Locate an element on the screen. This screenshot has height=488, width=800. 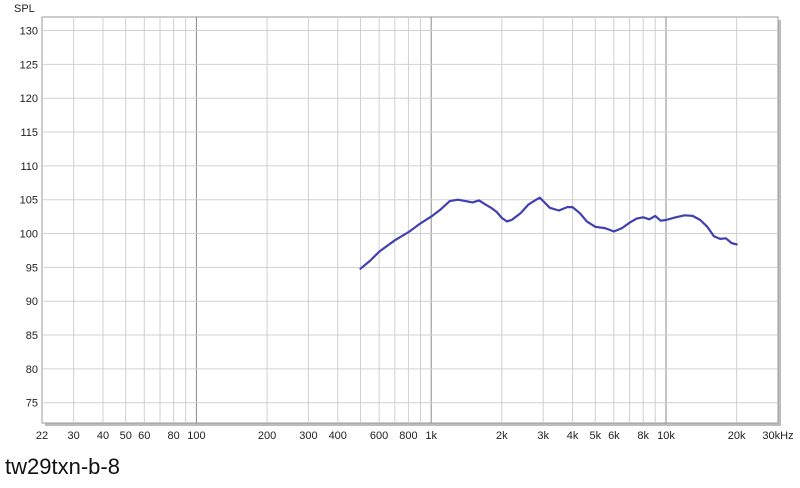
x-tick-label: 80 is located at coordinates (174, 436).